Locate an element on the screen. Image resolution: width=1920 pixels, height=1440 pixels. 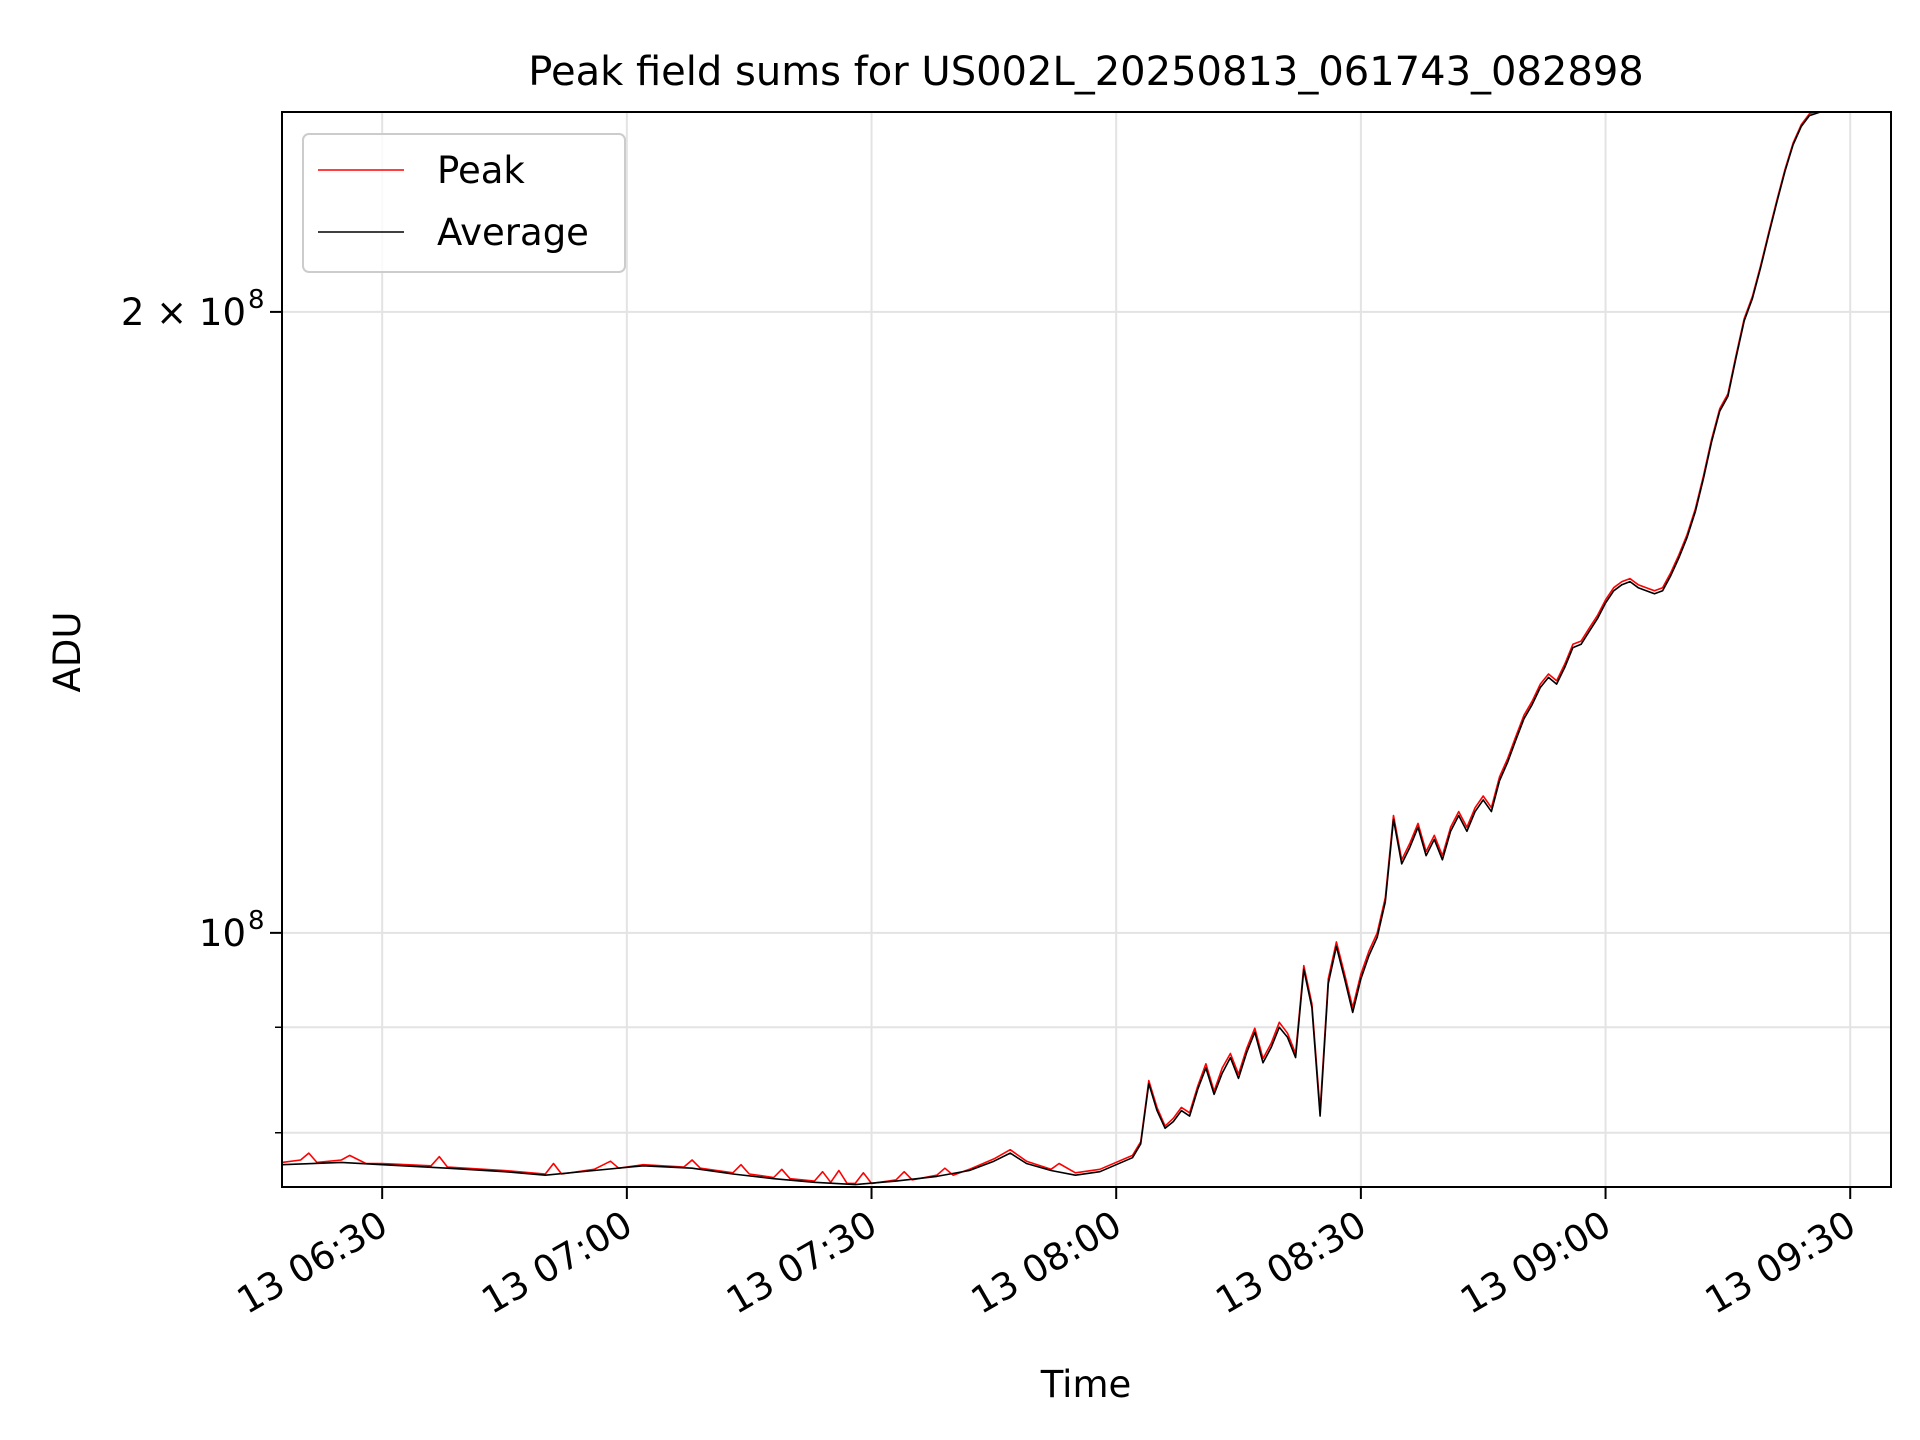
y-tick-label: 10 is located at coordinates (222, 933).